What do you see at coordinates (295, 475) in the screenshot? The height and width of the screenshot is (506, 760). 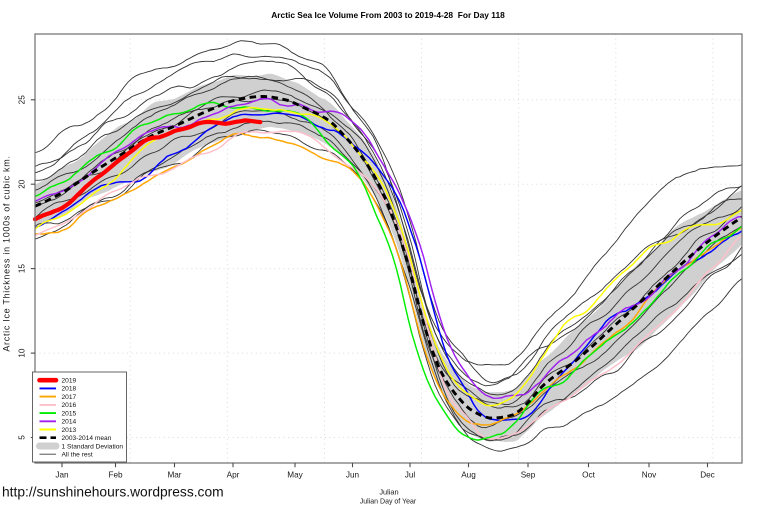 I see `svg-text: May` at bounding box center [295, 475].